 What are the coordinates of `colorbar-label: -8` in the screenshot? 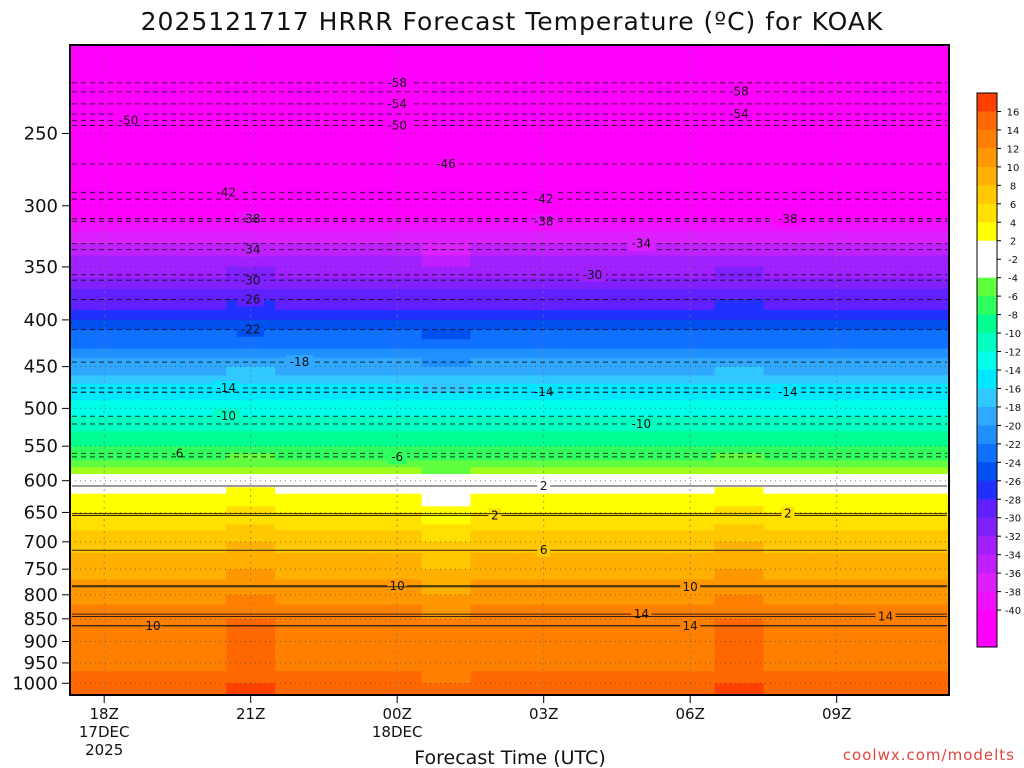 It's located at (1013, 316).